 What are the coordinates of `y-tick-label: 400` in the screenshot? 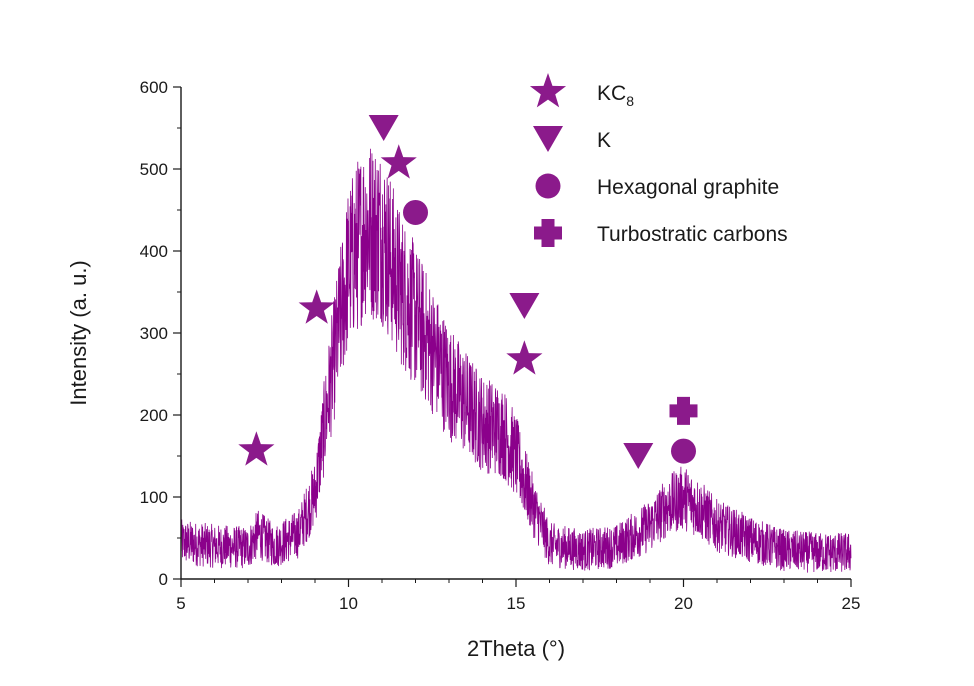 It's located at (154, 251).